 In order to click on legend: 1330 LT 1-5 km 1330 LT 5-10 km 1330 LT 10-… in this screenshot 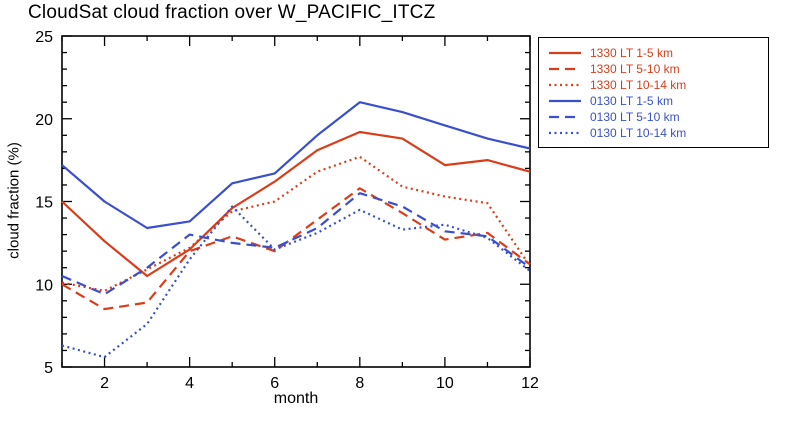, I will do `click(653, 92)`.